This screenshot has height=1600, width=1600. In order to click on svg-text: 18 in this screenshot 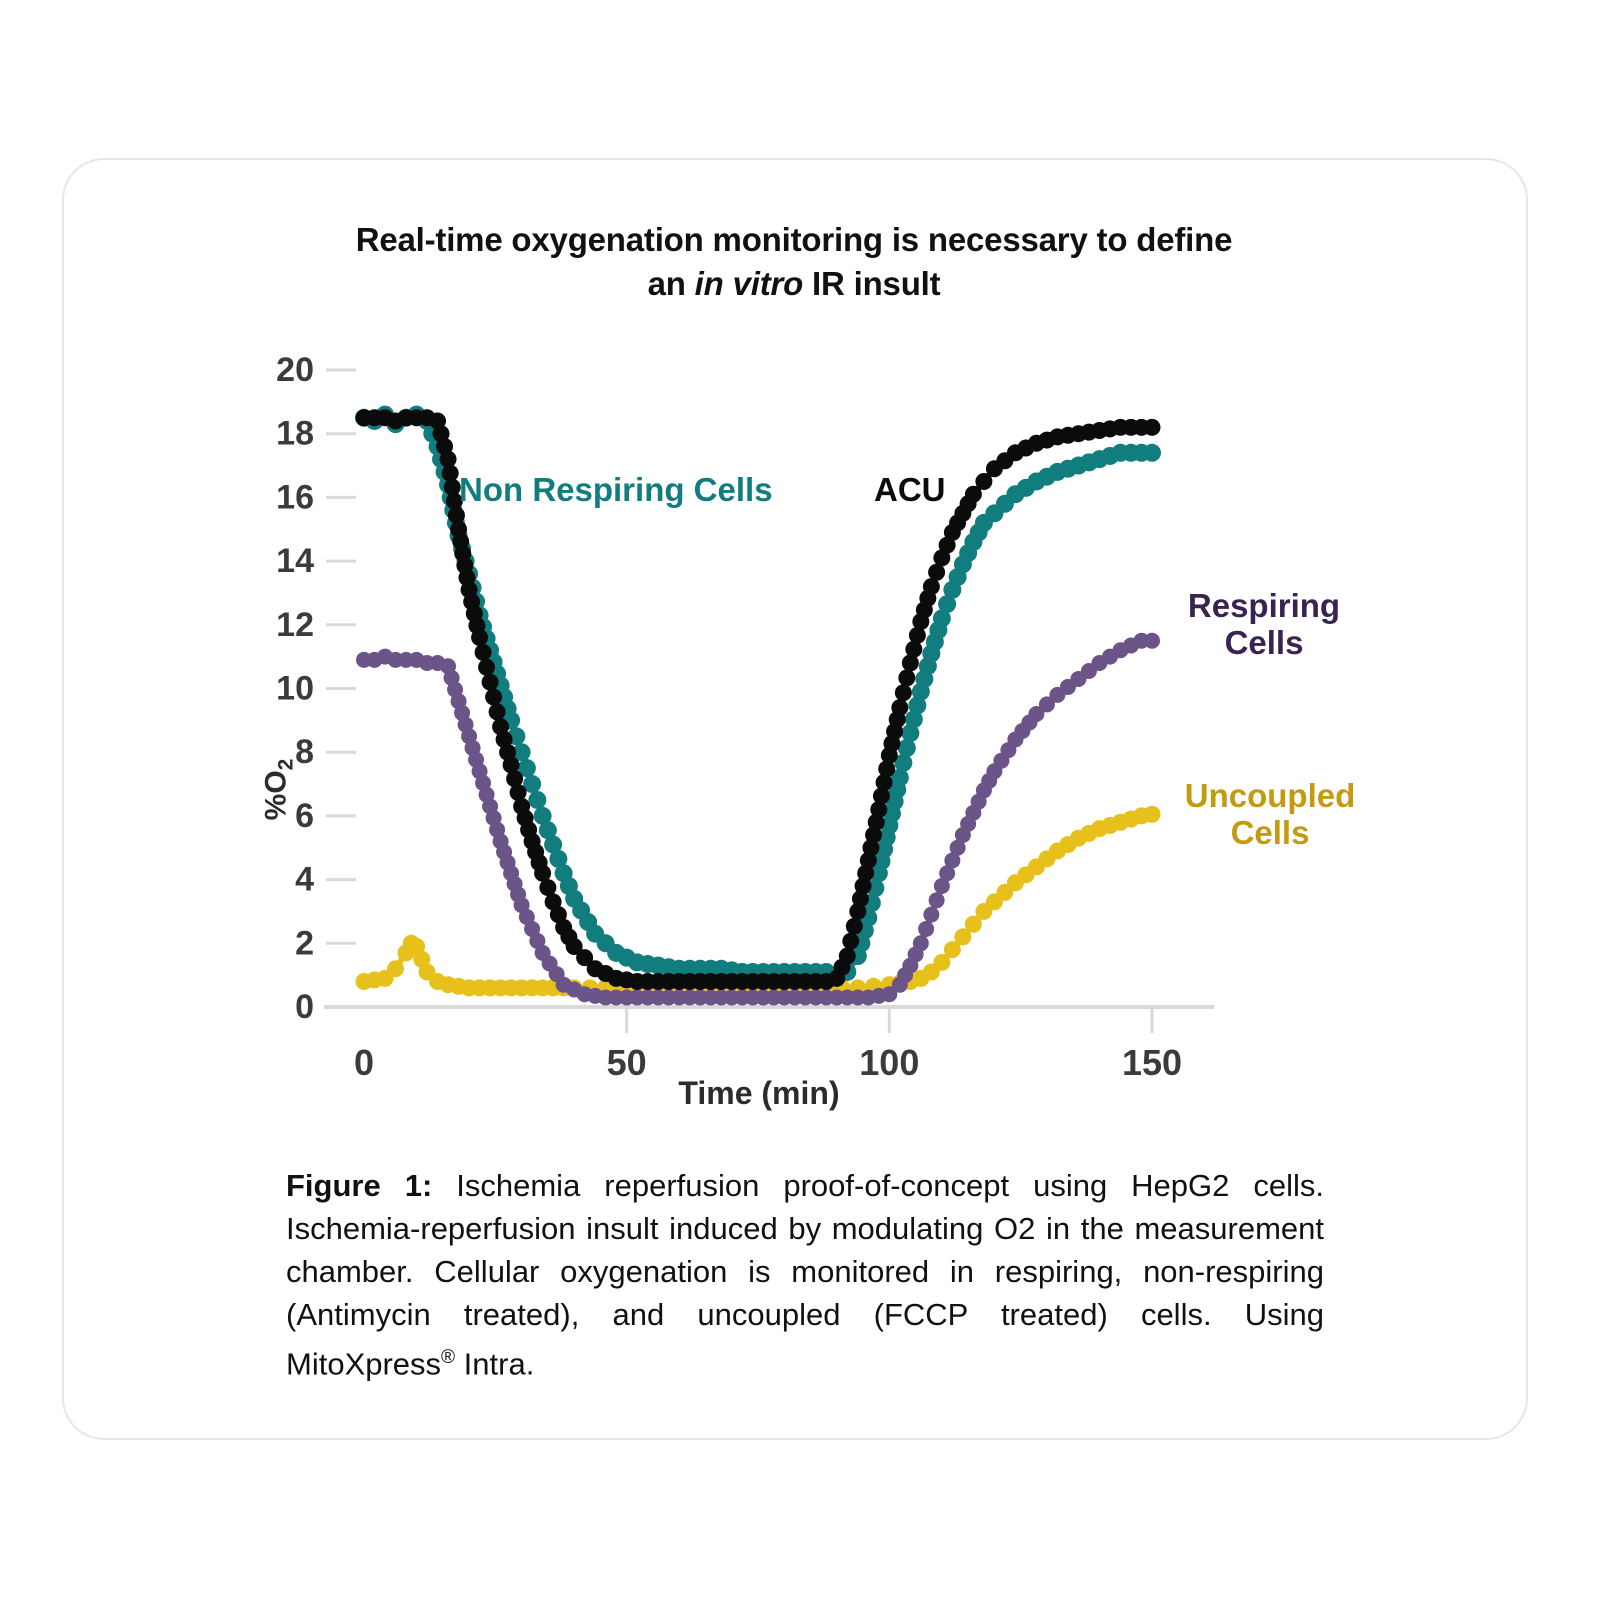, I will do `click(295, 434)`.